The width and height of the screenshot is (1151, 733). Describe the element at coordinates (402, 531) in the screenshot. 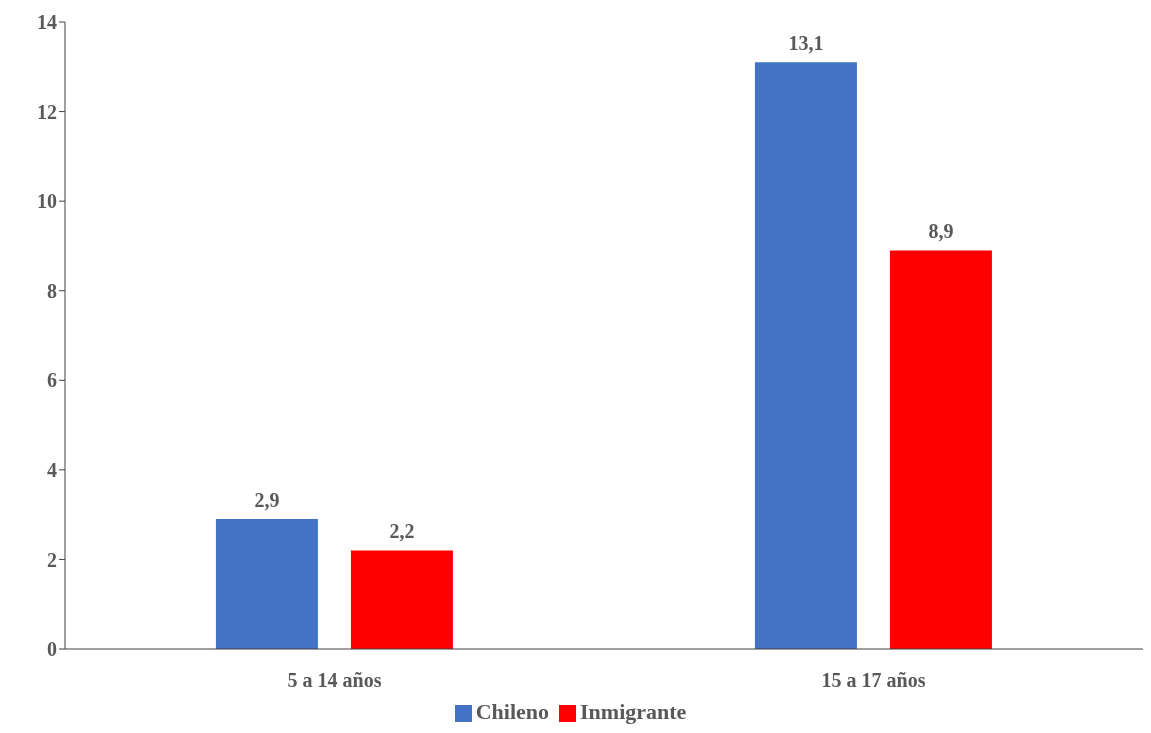

I see `data-label: 2,2` at that location.